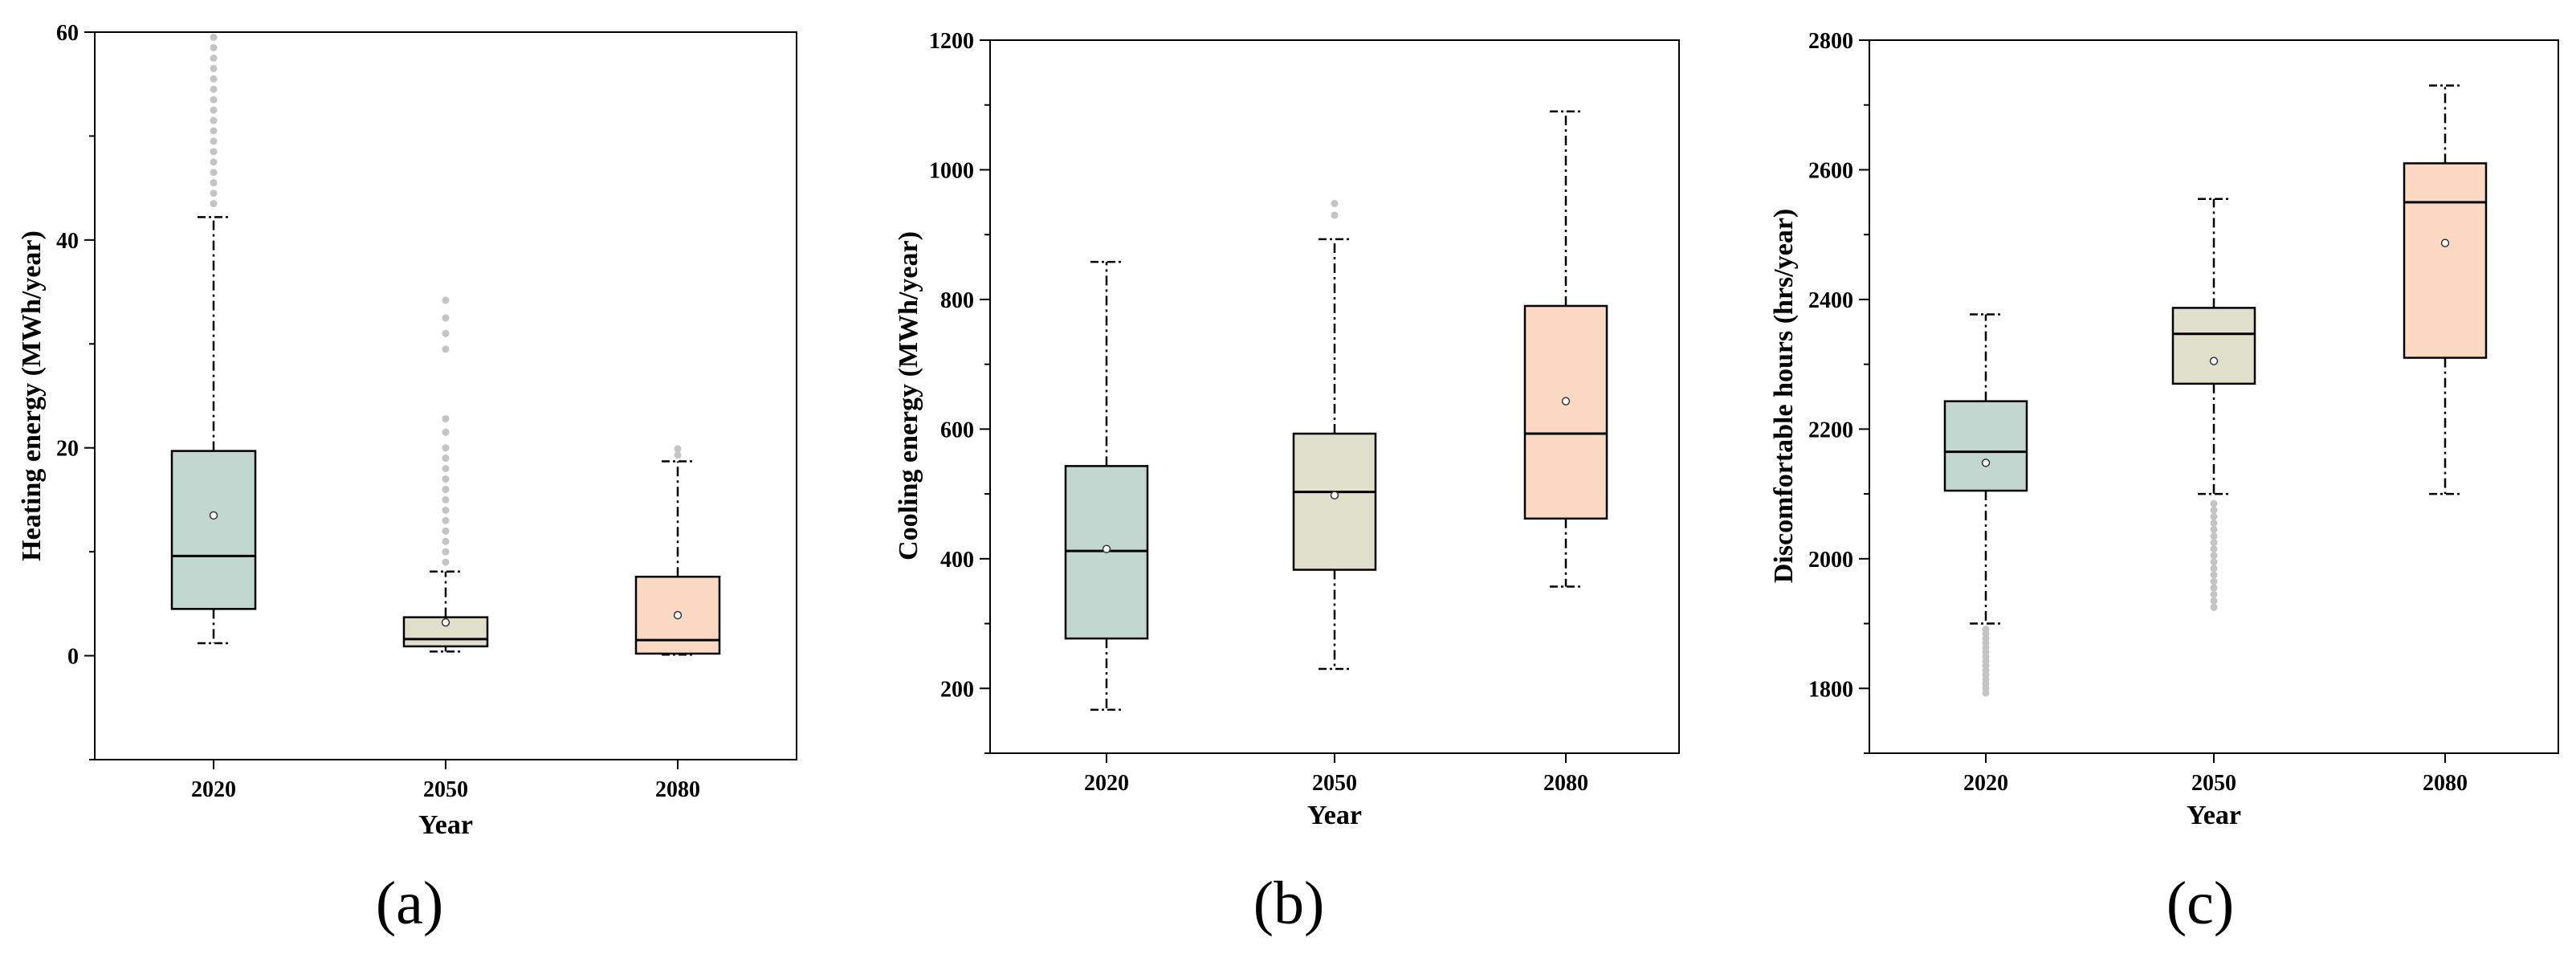  I want to click on panel-label: (a), so click(409, 903).